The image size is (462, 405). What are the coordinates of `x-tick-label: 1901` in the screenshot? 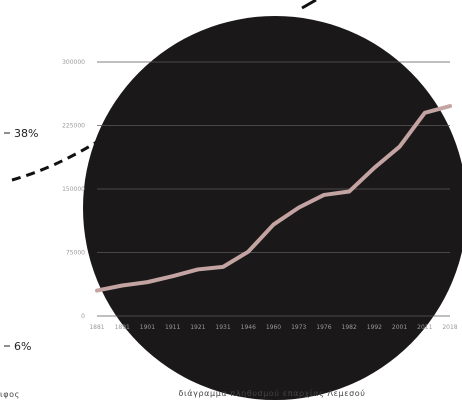 It's located at (147, 327).